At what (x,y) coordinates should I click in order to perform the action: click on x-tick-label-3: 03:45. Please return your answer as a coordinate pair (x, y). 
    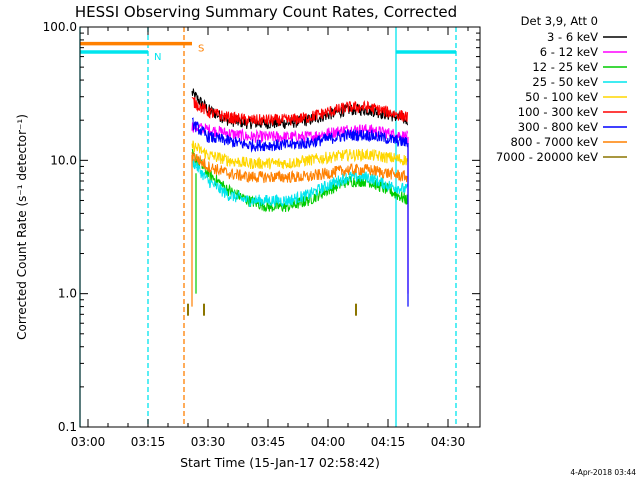
    Looking at the image, I should click on (268, 442).